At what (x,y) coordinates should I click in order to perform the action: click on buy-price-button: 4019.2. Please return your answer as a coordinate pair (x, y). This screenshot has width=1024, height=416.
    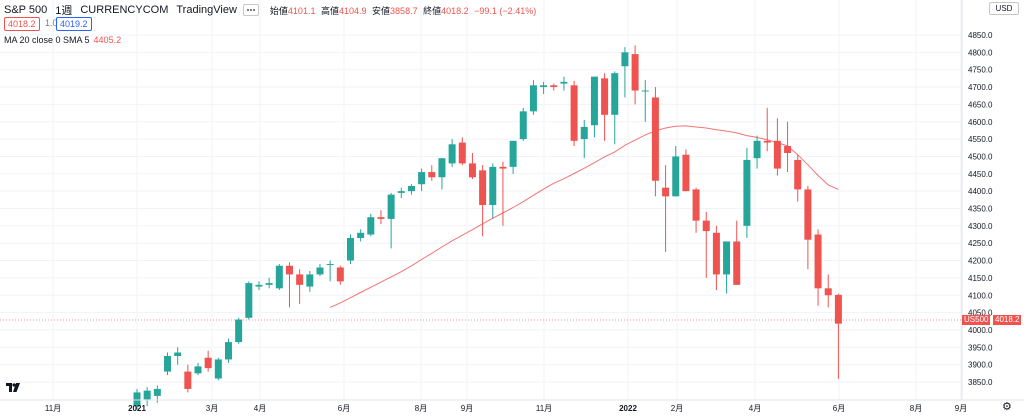
    Looking at the image, I should click on (74, 24).